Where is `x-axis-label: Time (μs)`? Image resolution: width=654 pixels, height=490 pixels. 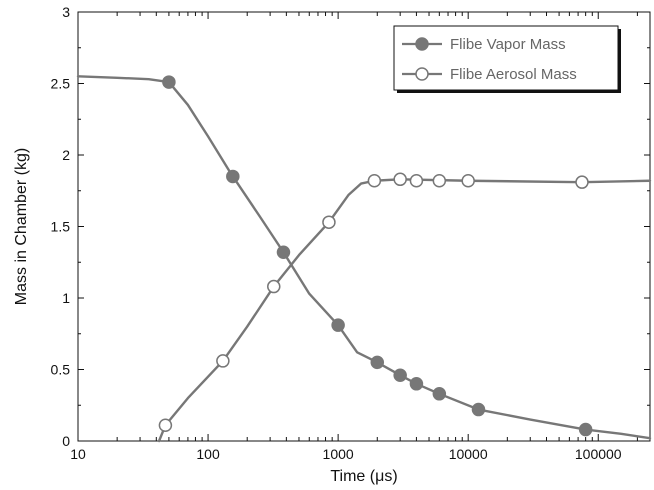 x-axis-label: Time (μs) is located at coordinates (363, 476).